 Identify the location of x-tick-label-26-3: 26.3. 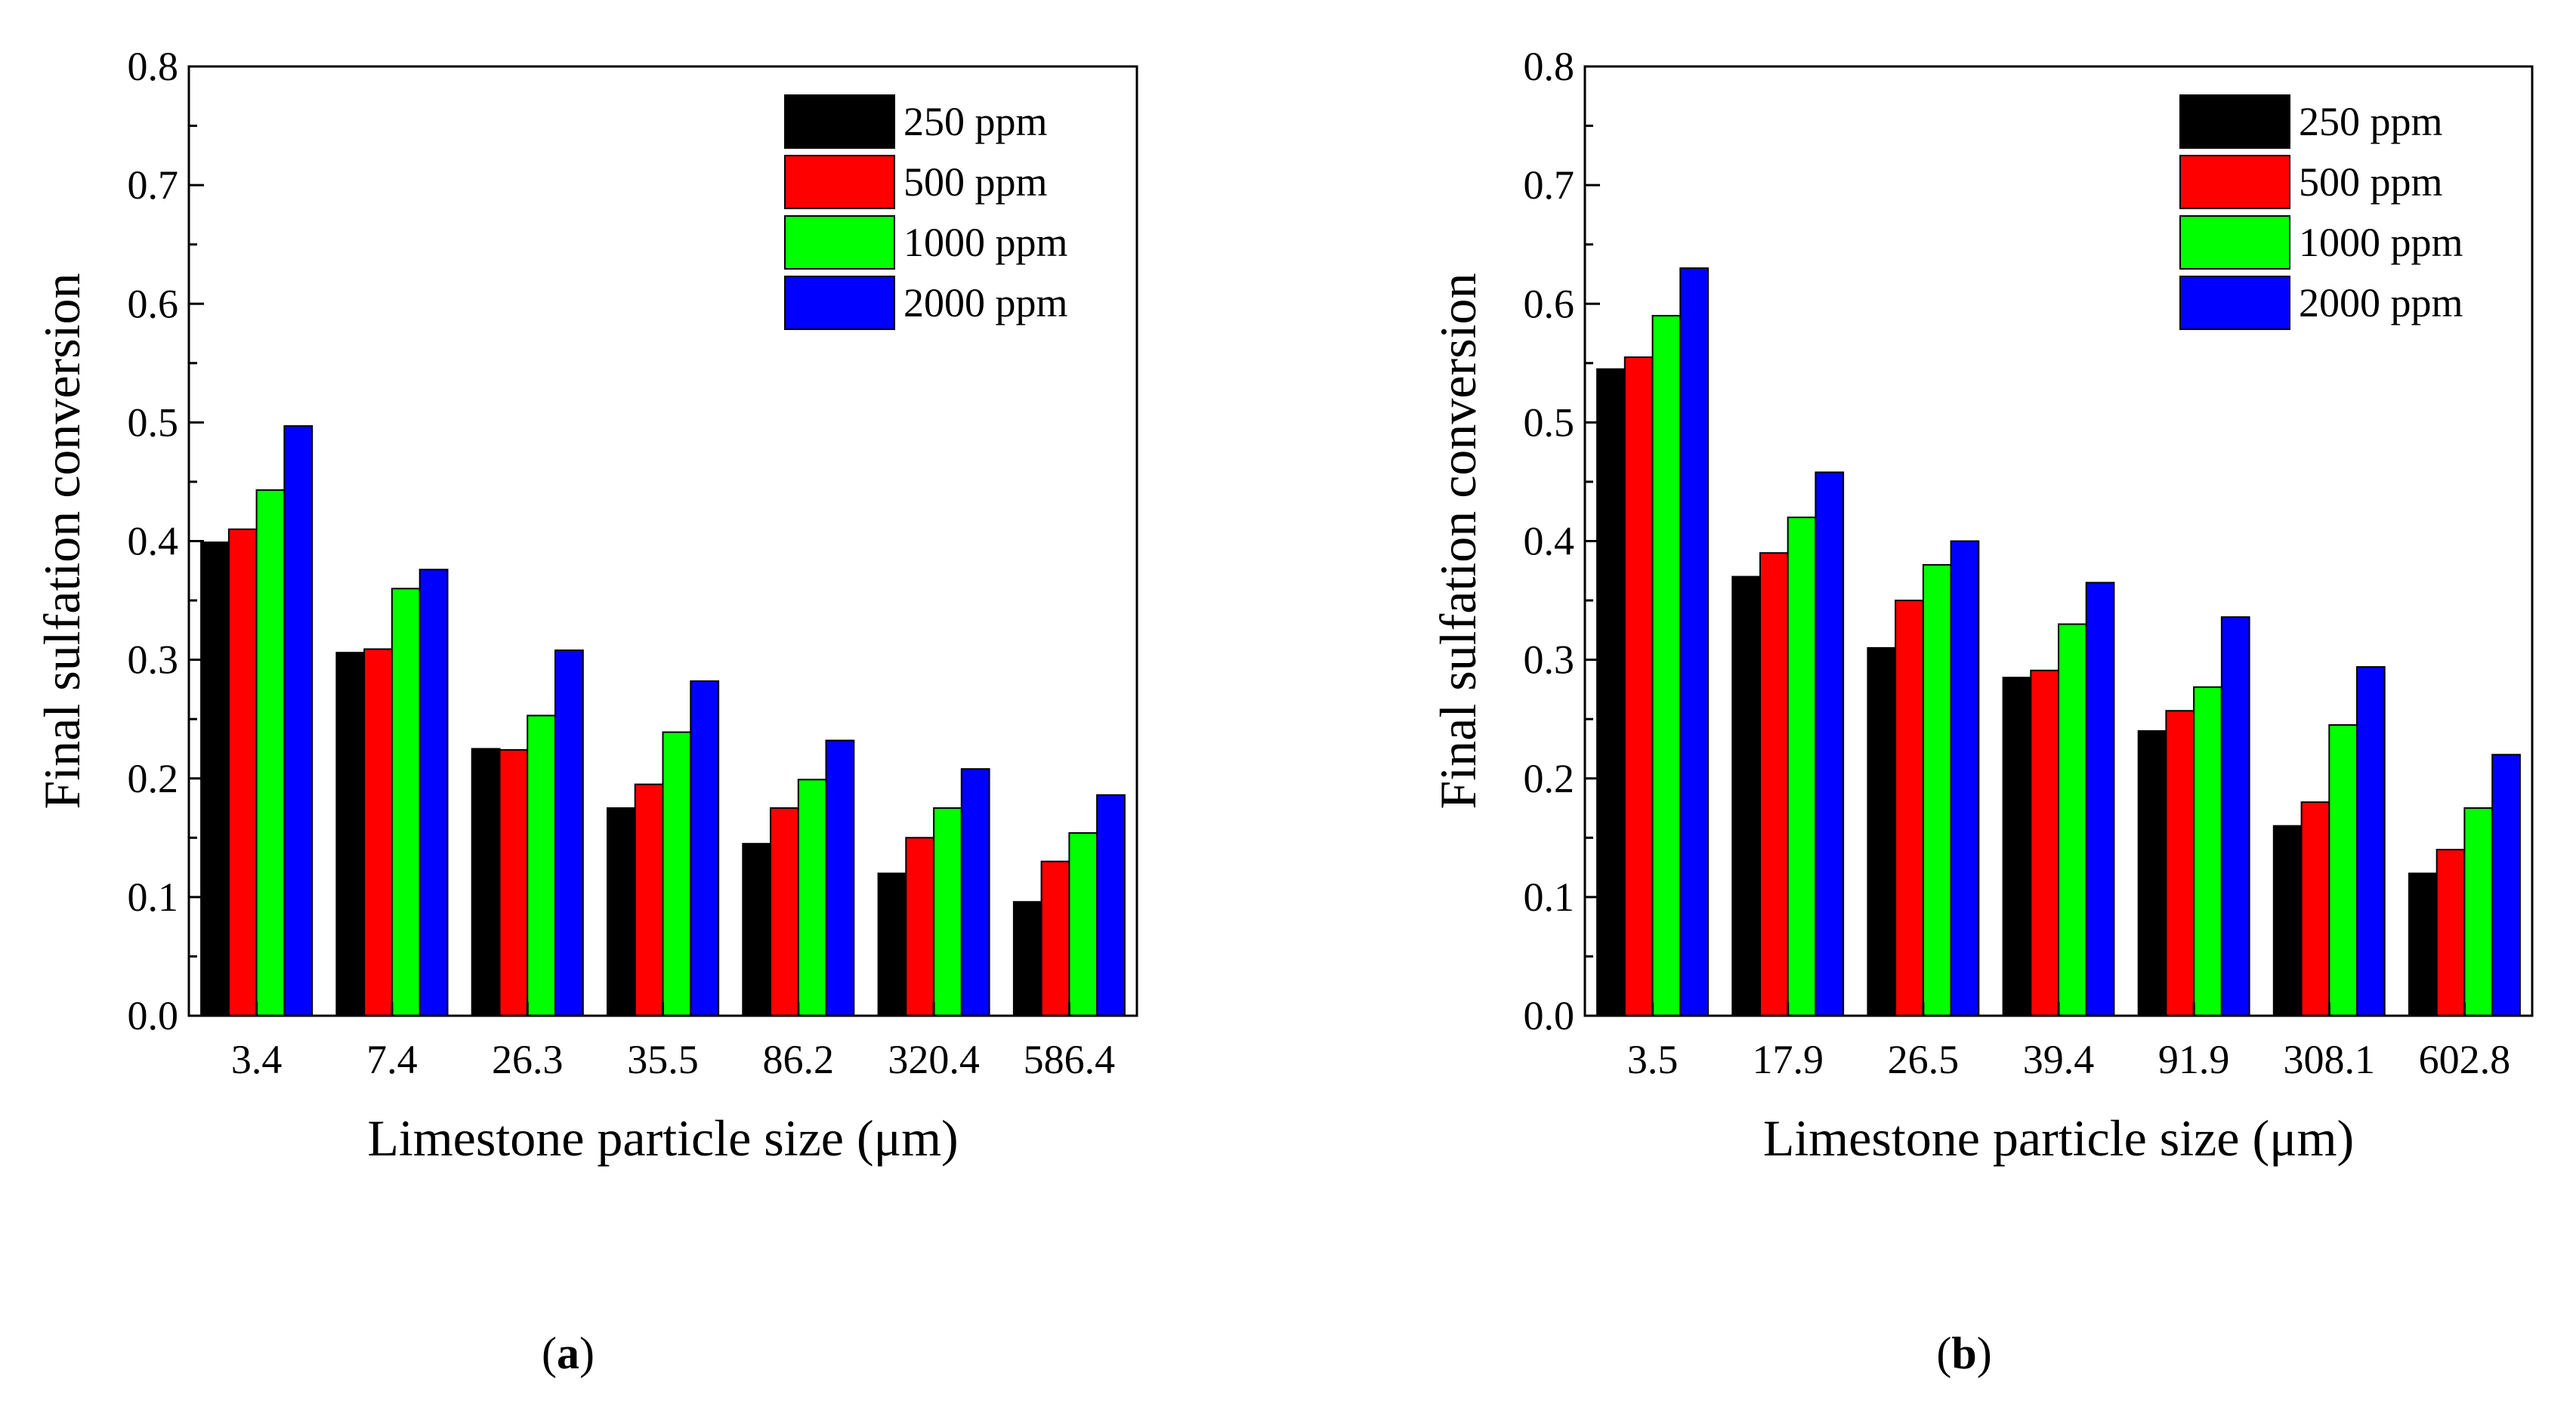
(528, 1059).